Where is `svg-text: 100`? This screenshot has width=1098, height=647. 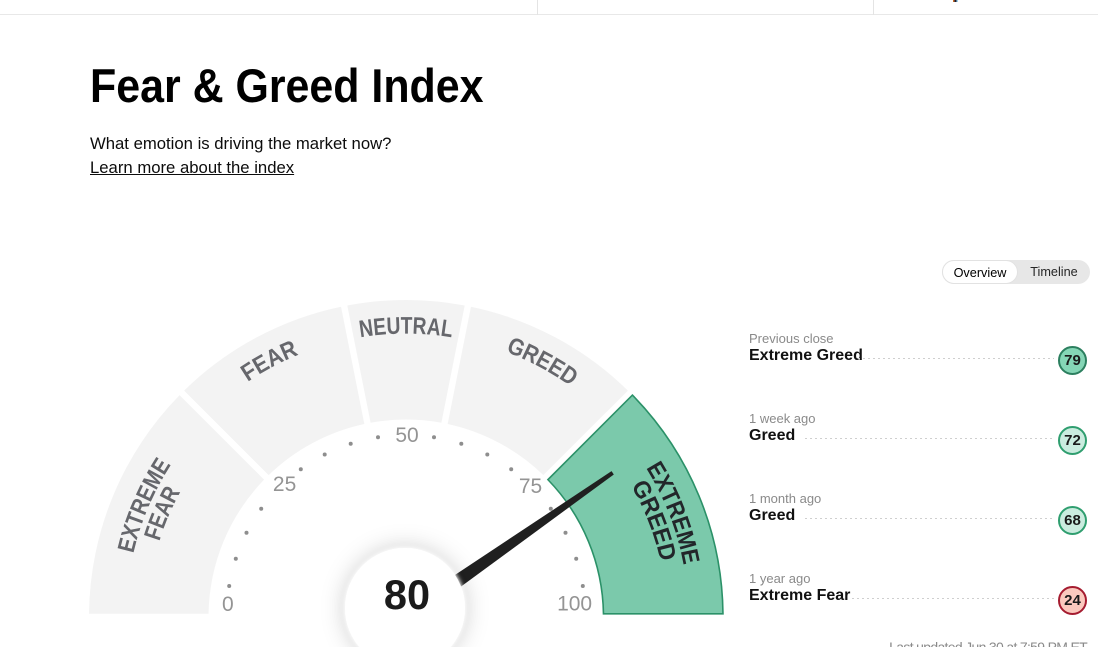 svg-text: 100 is located at coordinates (574, 604).